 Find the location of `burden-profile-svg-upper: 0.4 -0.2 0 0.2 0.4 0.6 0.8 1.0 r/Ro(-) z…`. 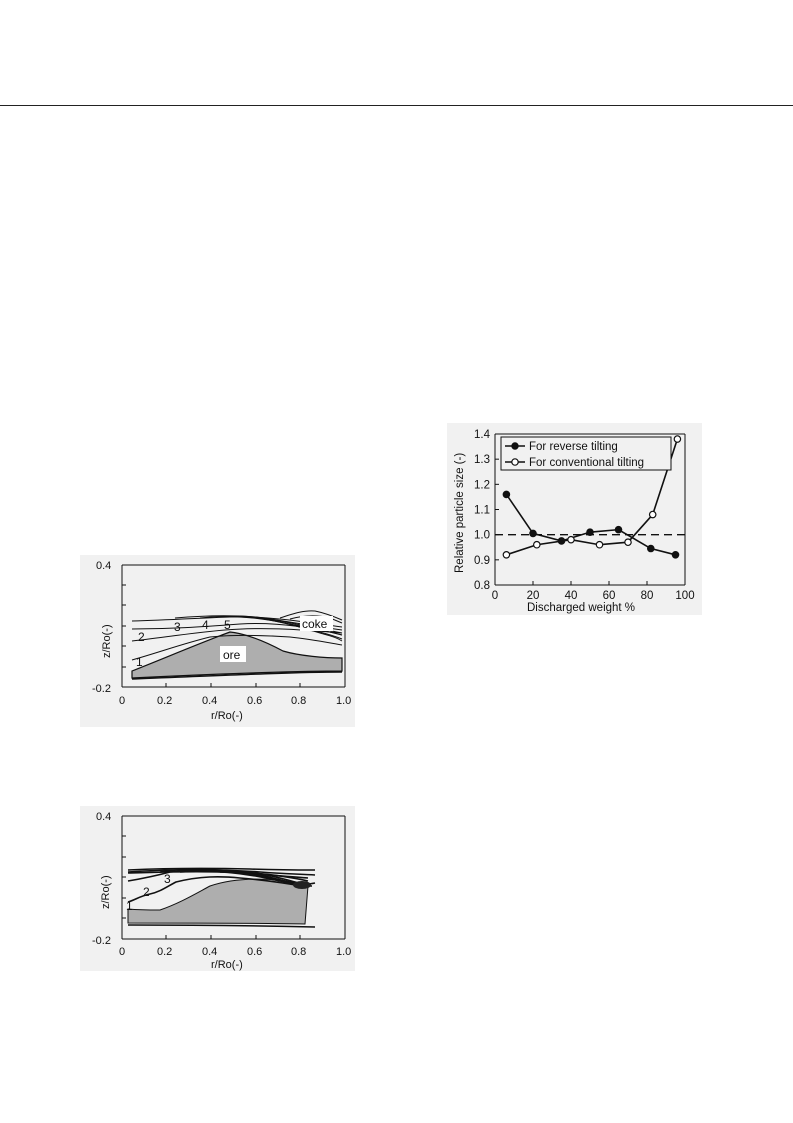

burden-profile-svg-upper: 0.4 -0.2 0 0.2 0.4 0.6 0.8 1.0 r/Ro(-) z… is located at coordinates (221, 641).